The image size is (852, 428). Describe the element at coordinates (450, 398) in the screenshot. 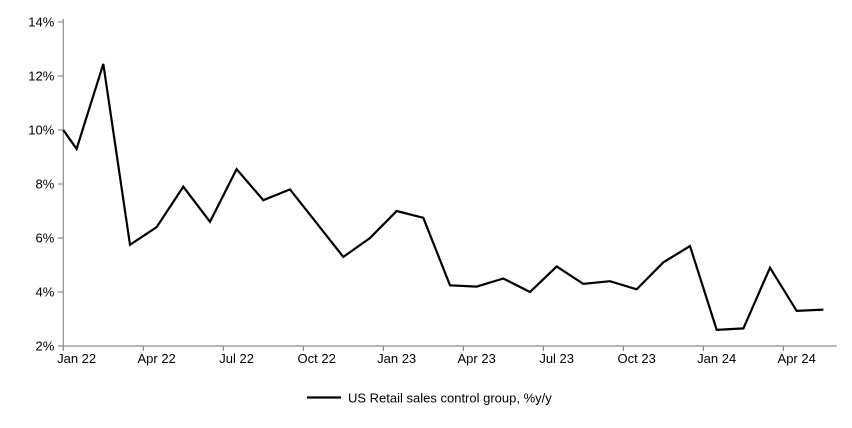

I see `legend-series-label: US Retail sales control group, %y/y` at that location.